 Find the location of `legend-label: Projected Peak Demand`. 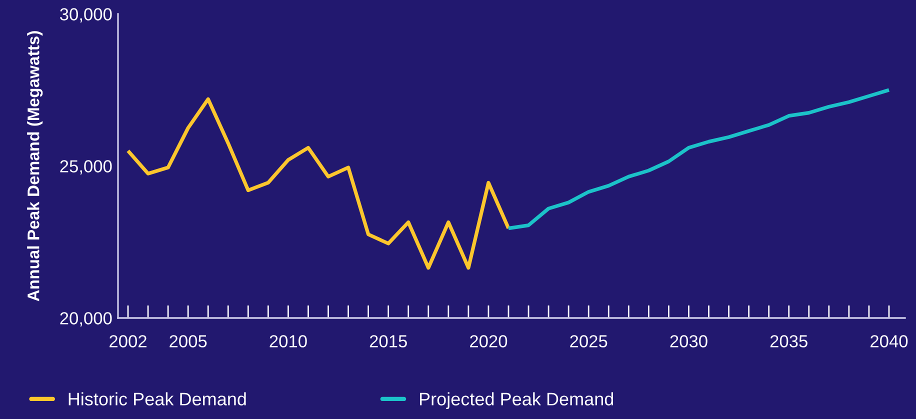

legend-label: Projected Peak Demand is located at coordinates (517, 401).